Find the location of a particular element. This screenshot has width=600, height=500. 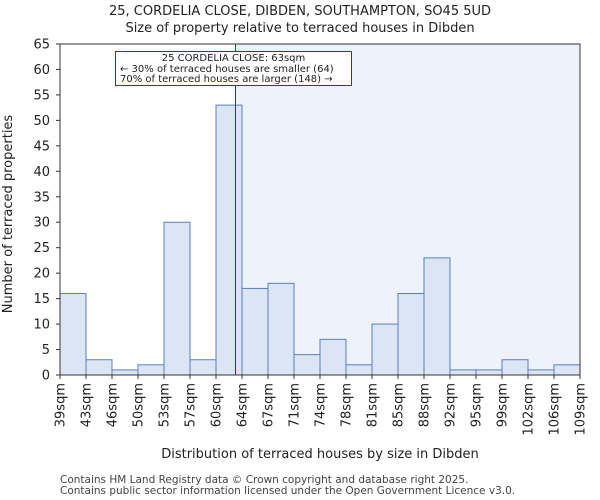

x-tick-label: 78sqm is located at coordinates (347, 405).